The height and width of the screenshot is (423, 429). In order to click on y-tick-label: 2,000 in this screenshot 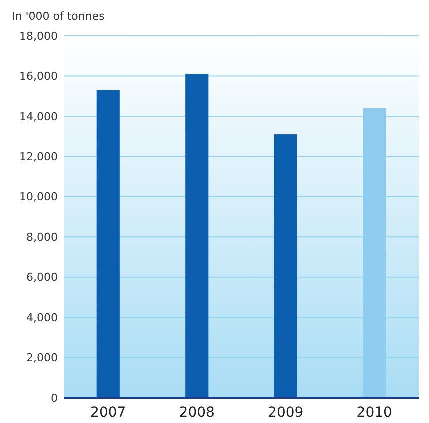, I will do `click(42, 358)`.